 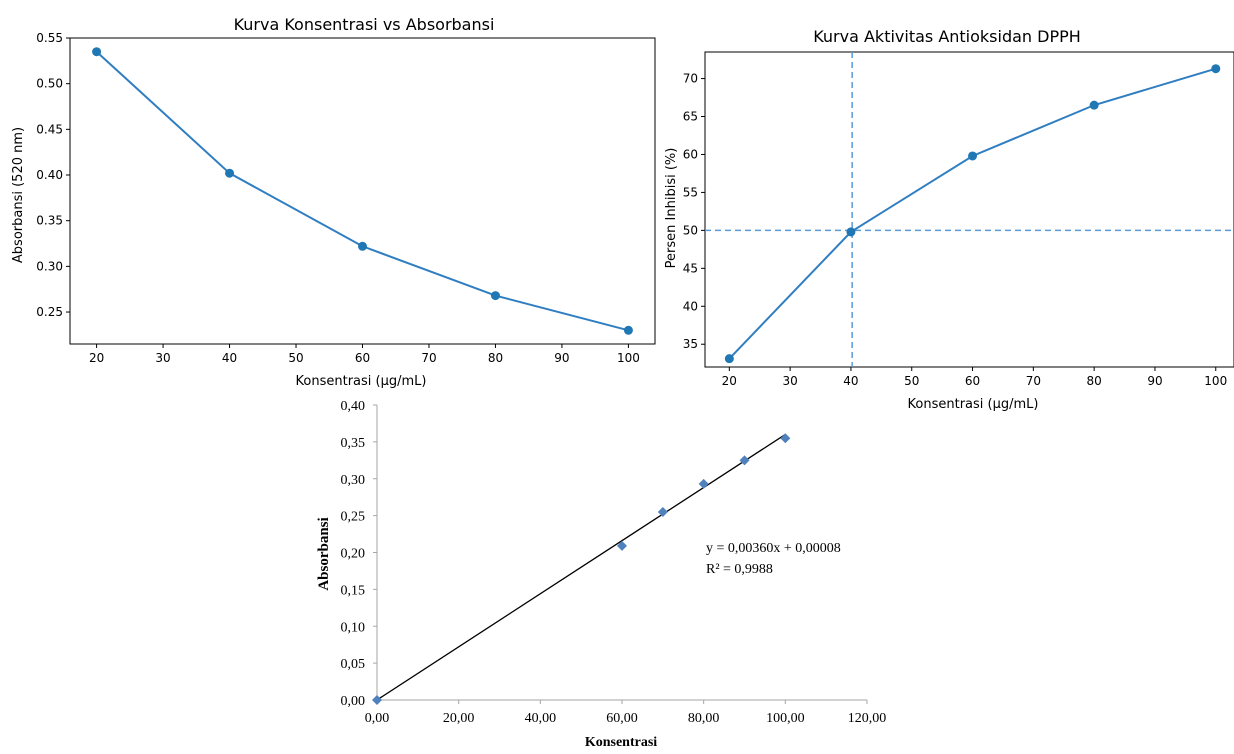 I want to click on chart3-y-tick-label: 0,10, so click(x=353, y=627).